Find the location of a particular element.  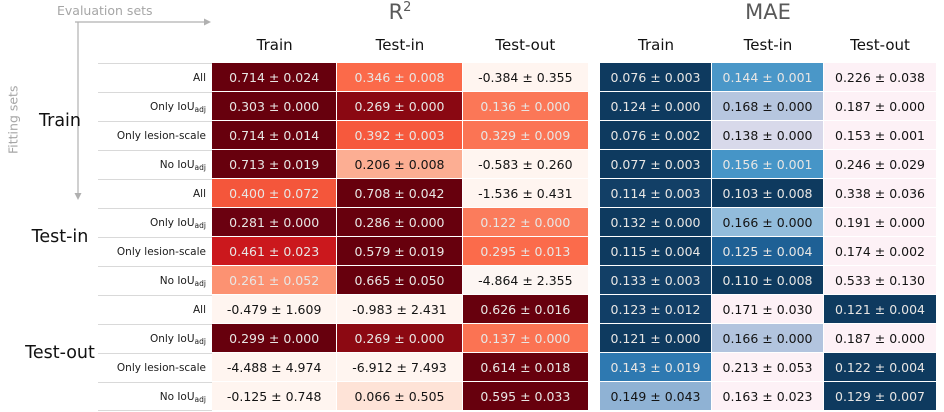

heatmap-cell: 0.122 ± 0.004 is located at coordinates (880, 367).